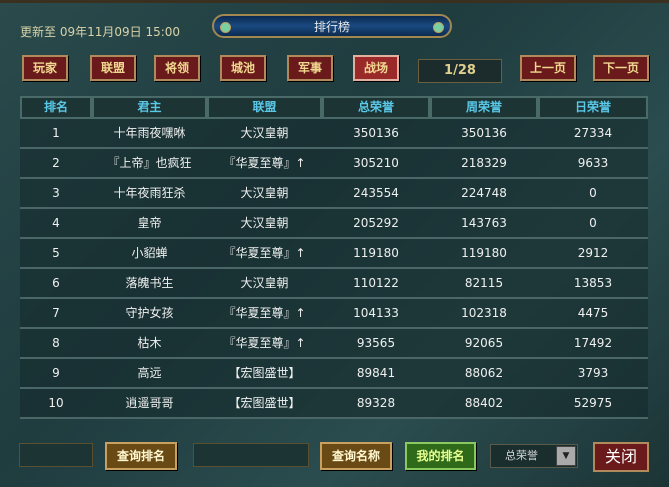 Image resolution: width=669 pixels, height=487 pixels. What do you see at coordinates (149, 133) in the screenshot?
I see `cell-lord: 十年雨夜嘿咻` at bounding box center [149, 133].